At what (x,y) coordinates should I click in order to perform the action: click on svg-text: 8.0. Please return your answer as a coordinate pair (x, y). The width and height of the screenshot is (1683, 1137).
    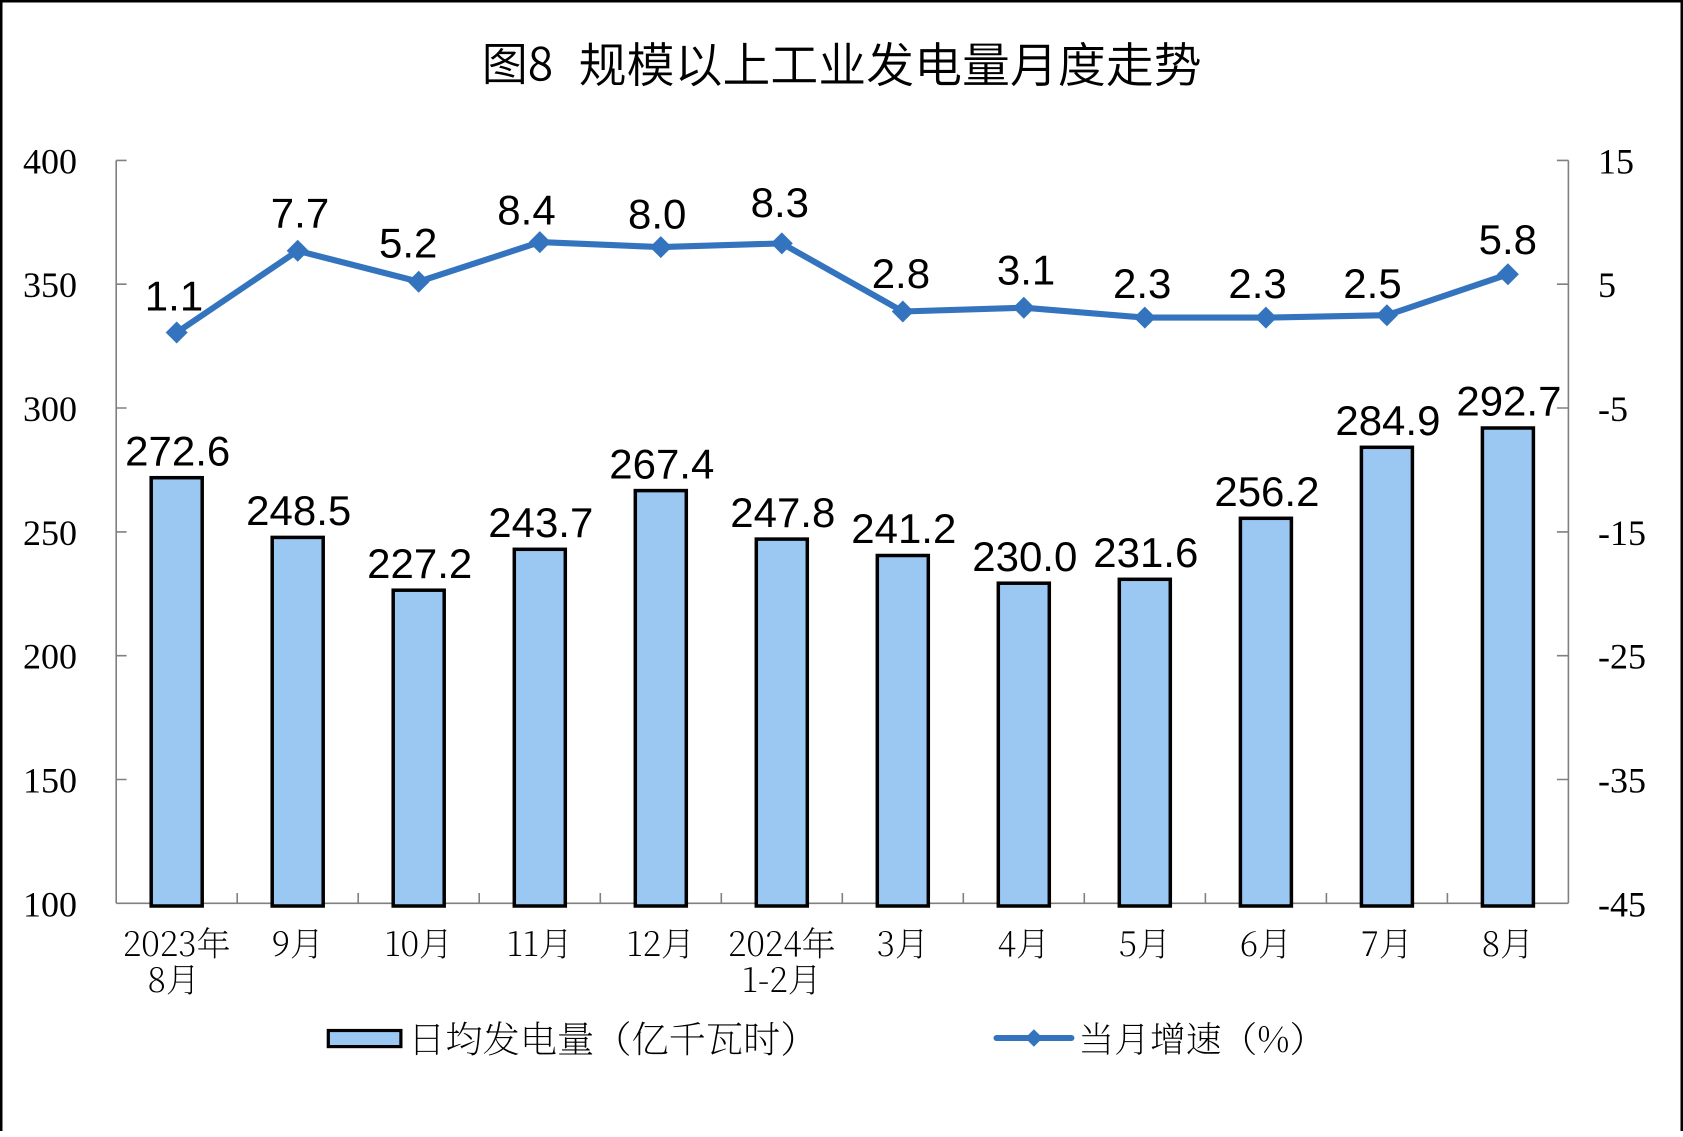
    Looking at the image, I should click on (657, 213).